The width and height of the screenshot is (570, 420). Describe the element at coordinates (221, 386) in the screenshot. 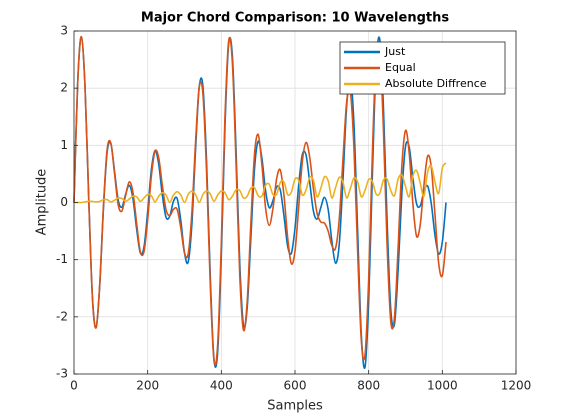

I see `x-tick-label: 400` at that location.